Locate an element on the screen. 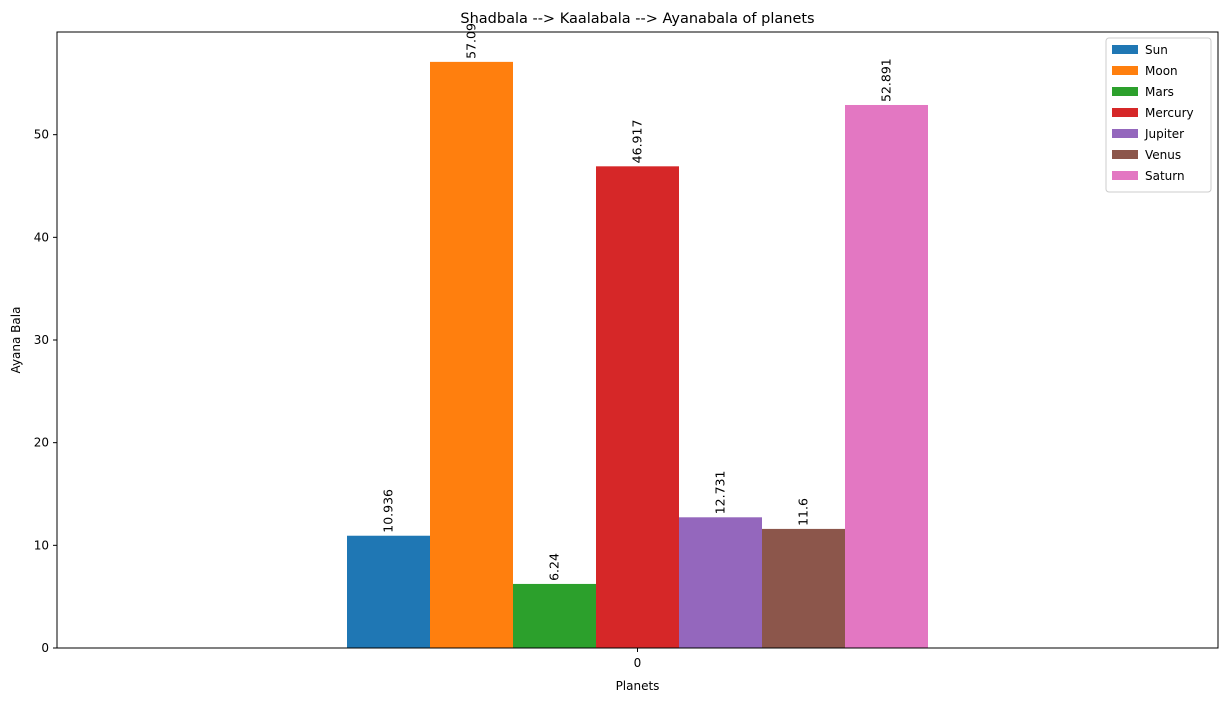 The image size is (1229, 701). bar-sun is located at coordinates (388, 591).